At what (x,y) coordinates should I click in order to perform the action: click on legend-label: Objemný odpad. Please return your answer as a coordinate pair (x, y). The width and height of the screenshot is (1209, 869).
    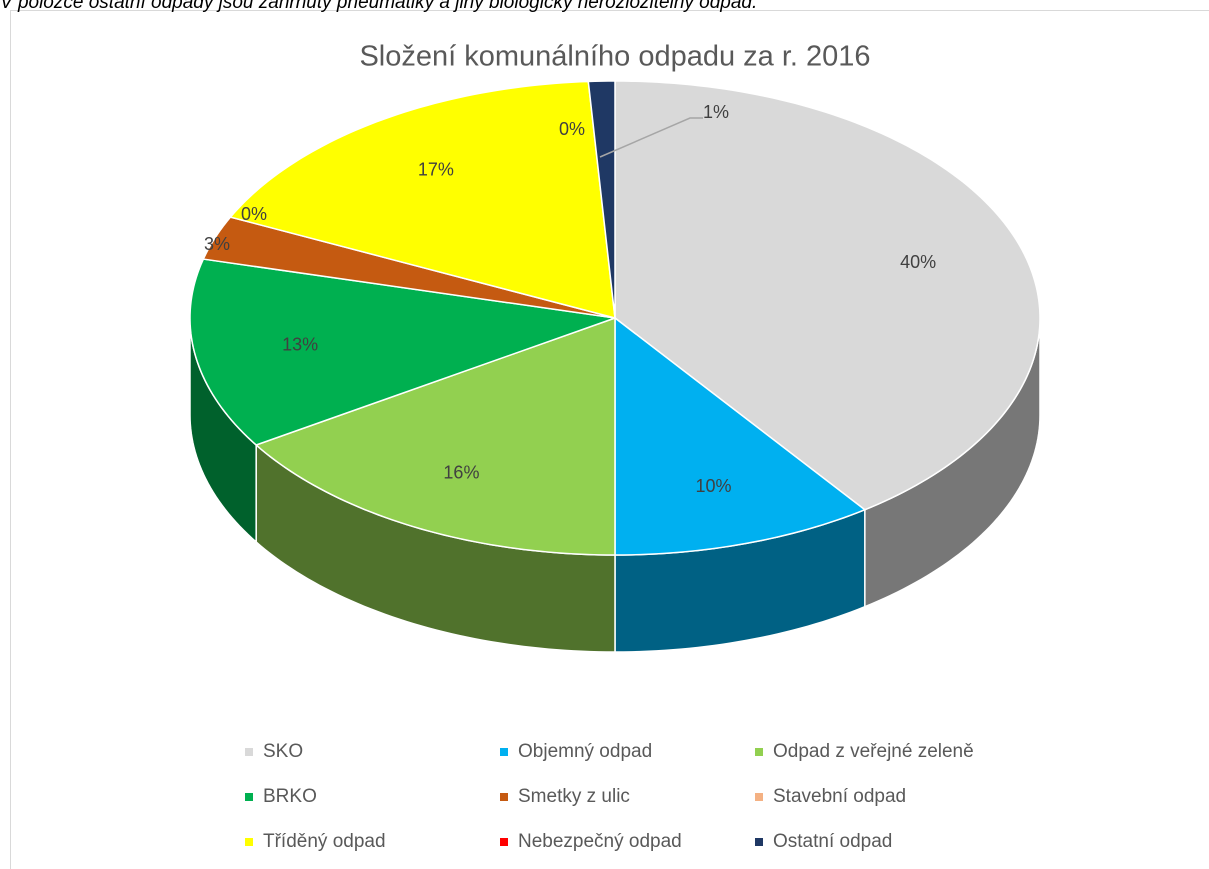
    Looking at the image, I should click on (585, 751).